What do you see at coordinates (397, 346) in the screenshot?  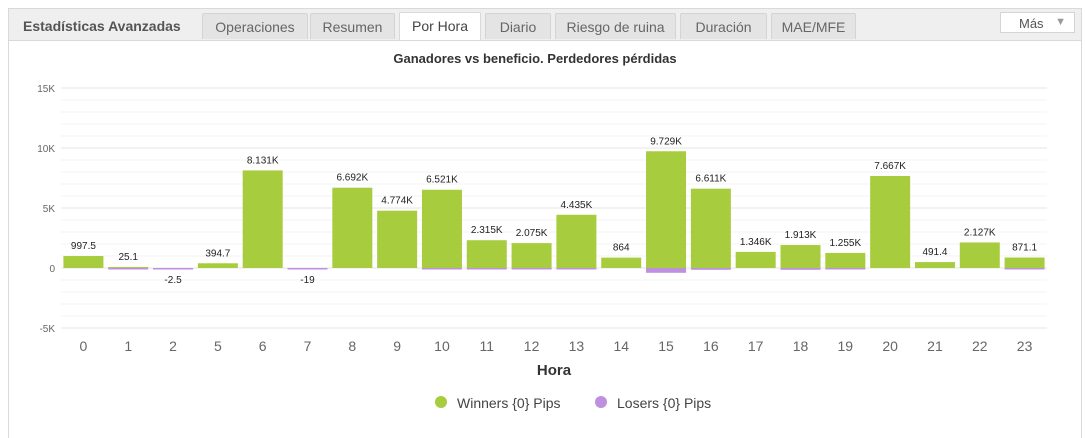 I see `x-tick-label: 9` at bounding box center [397, 346].